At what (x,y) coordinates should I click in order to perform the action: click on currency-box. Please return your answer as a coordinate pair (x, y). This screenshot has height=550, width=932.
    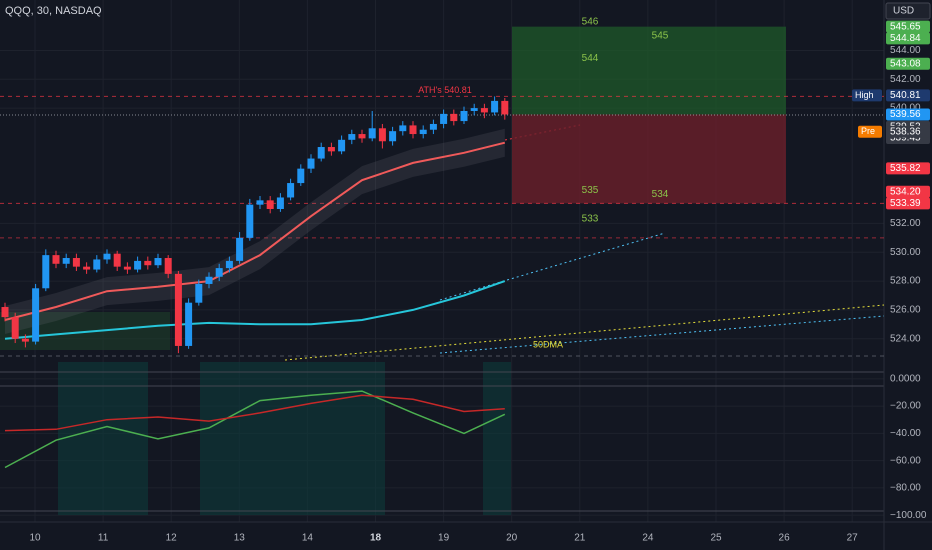
    Looking at the image, I should click on (908, 11).